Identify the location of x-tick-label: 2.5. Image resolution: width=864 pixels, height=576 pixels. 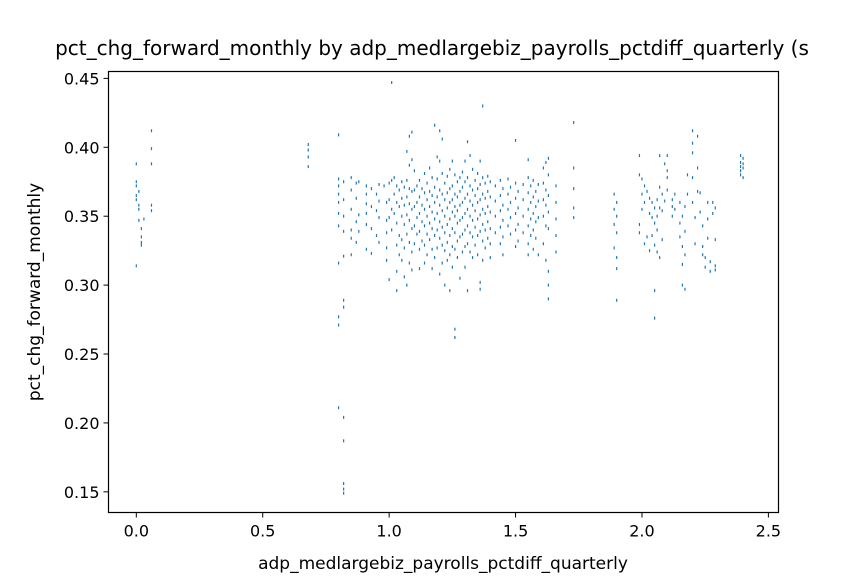
(768, 531).